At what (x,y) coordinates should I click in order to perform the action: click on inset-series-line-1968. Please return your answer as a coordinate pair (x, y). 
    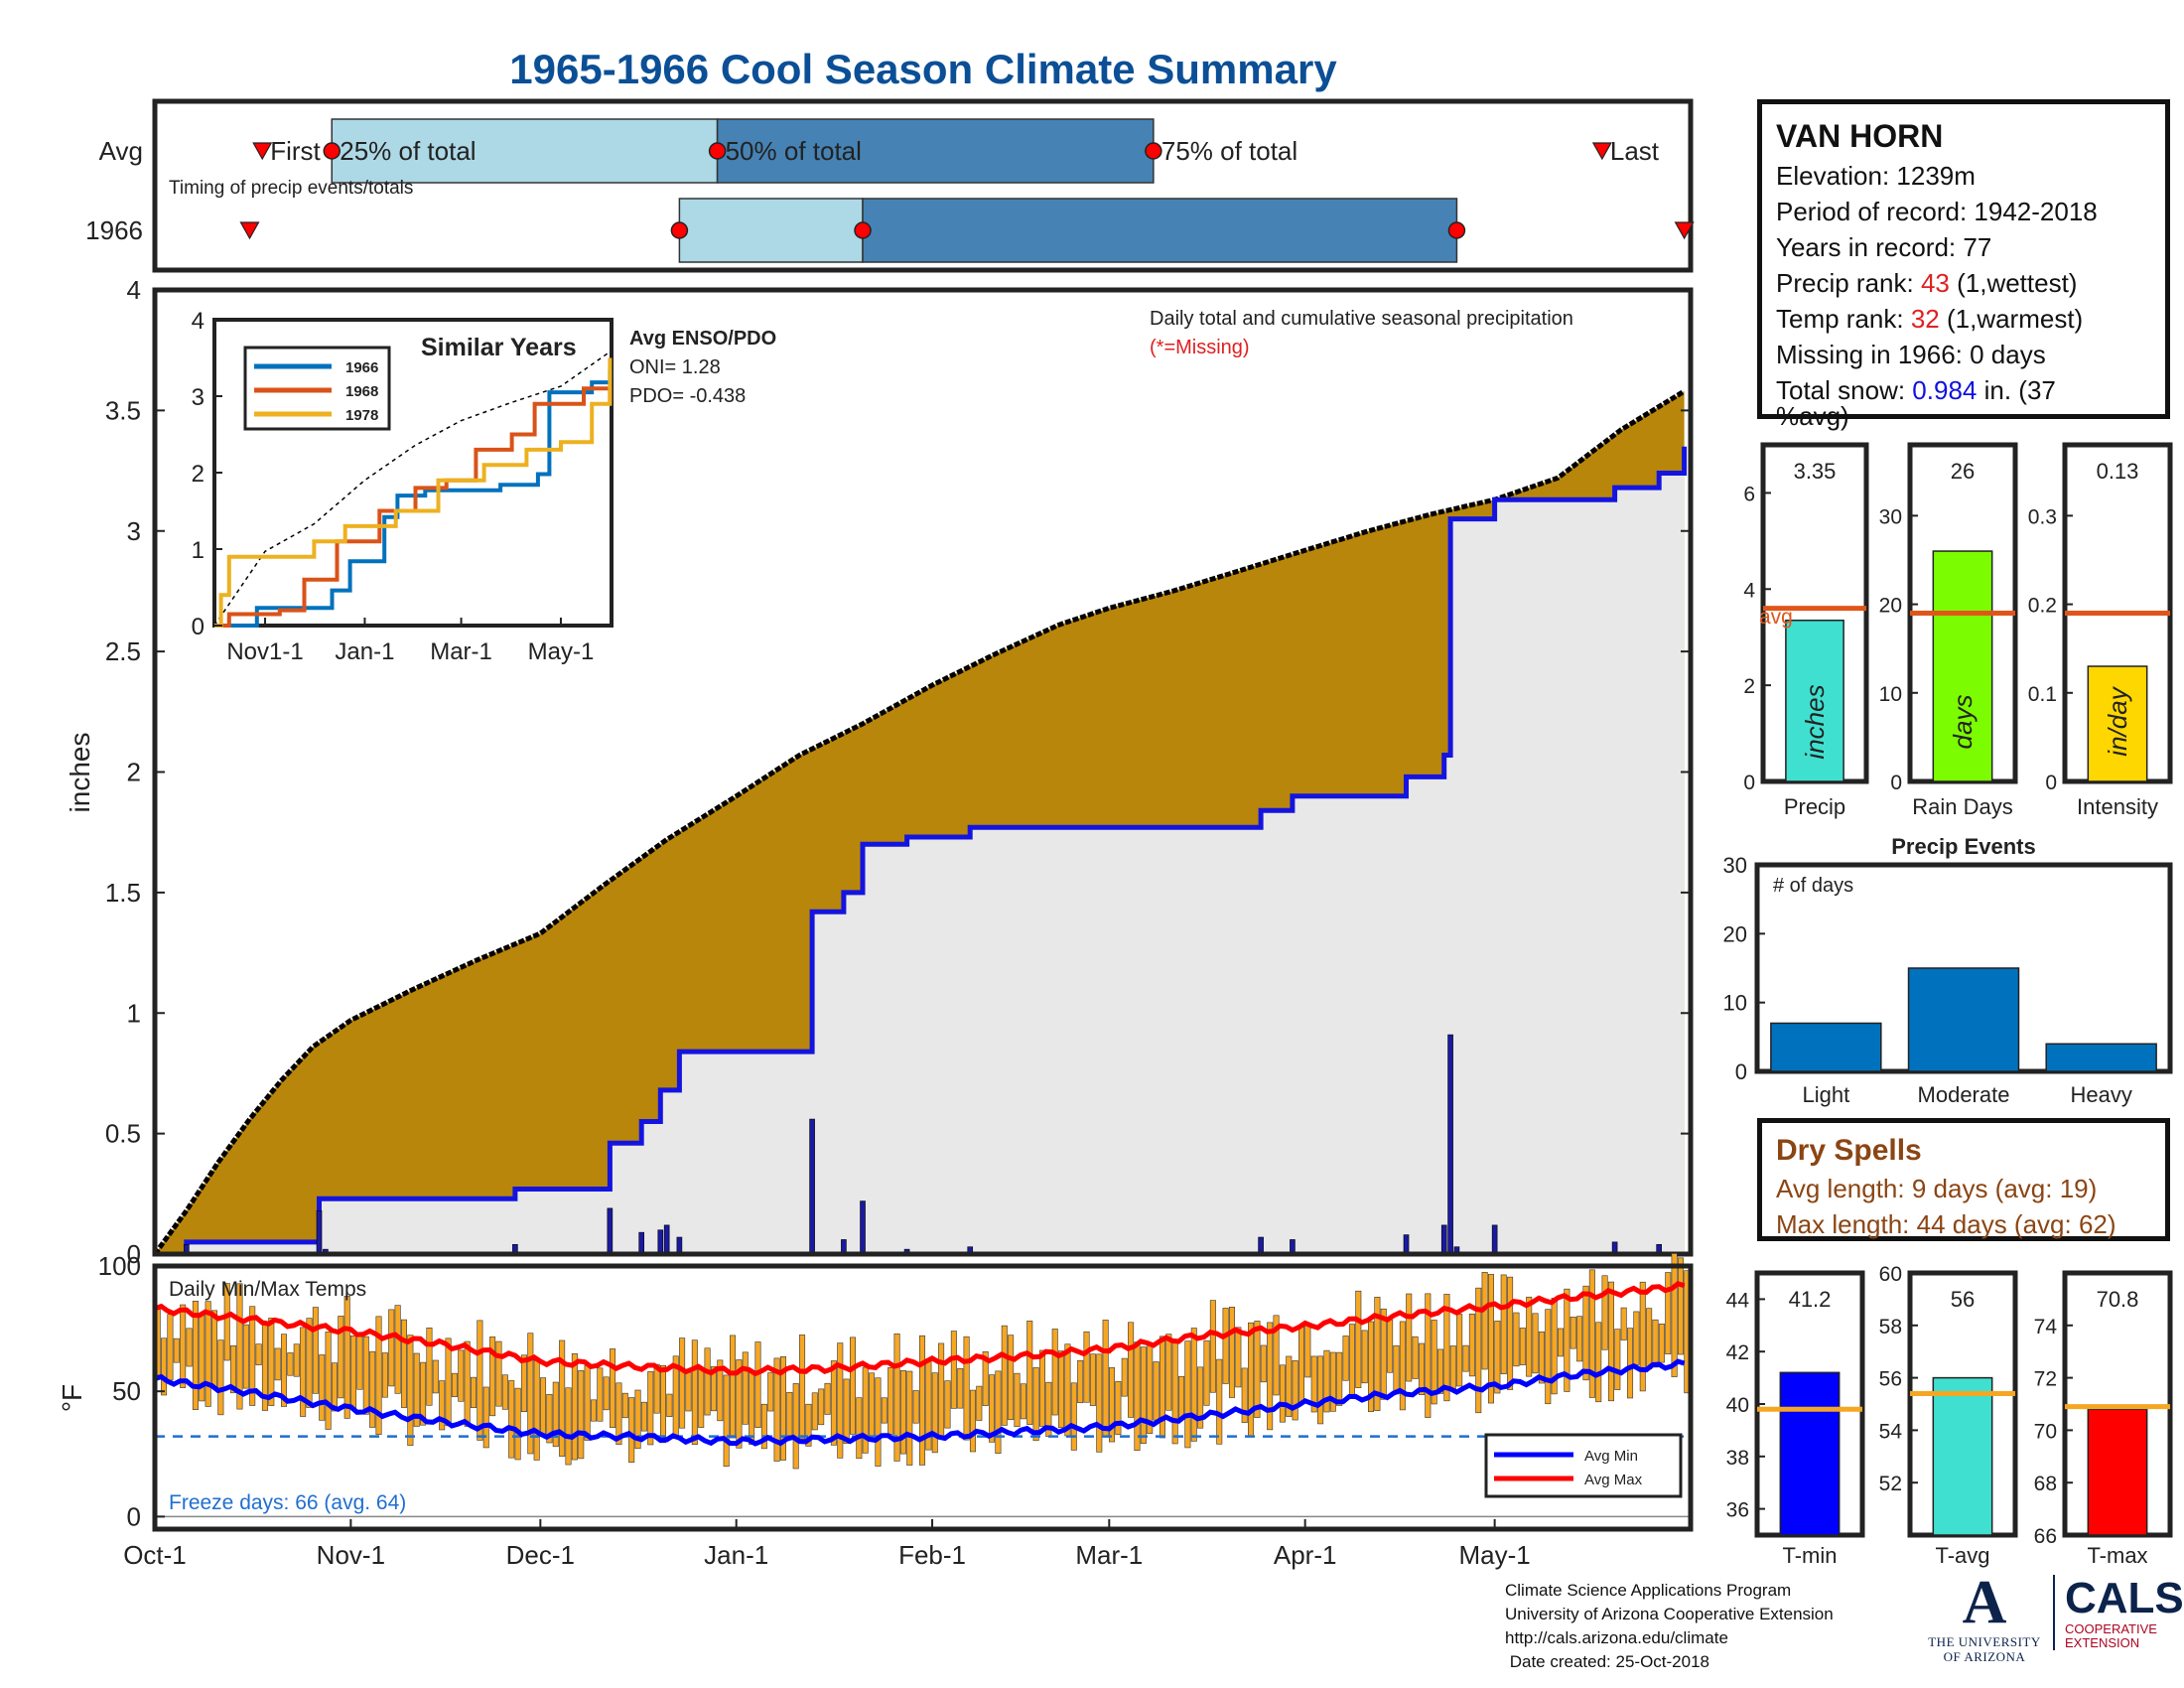
    Looking at the image, I should click on (413, 507).